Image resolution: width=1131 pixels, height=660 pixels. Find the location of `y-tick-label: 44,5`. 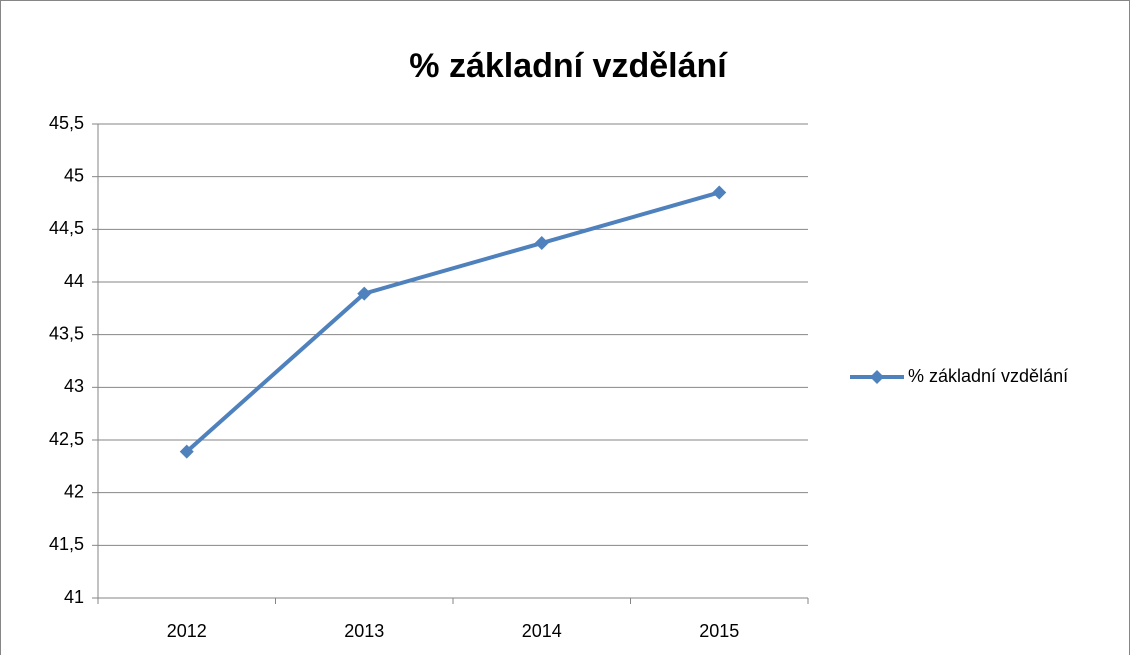

y-tick-label: 44,5 is located at coordinates (66, 228).